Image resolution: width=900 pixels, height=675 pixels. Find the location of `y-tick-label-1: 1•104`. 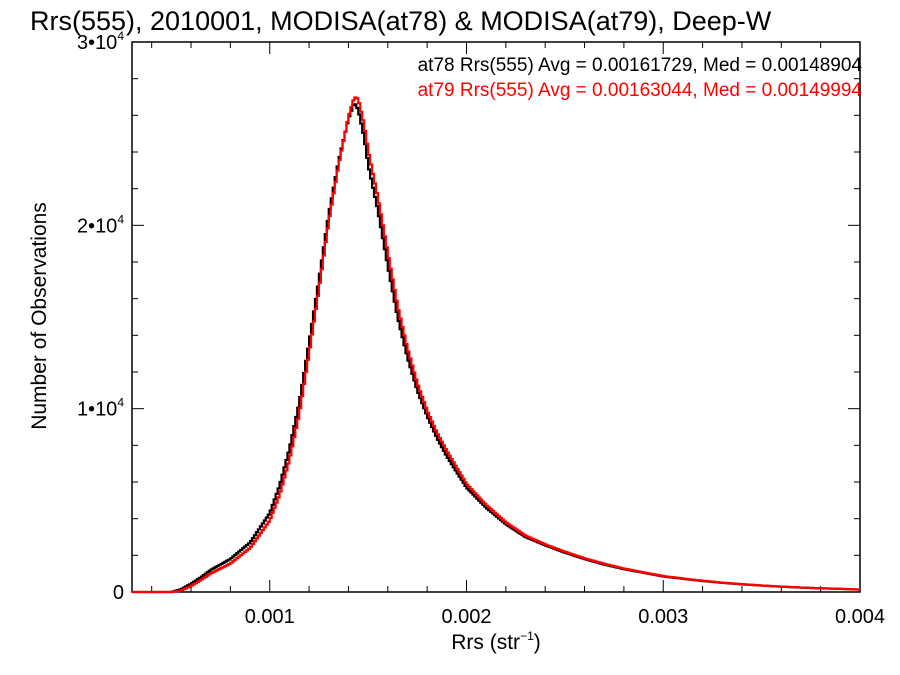

y-tick-label-1: 1•104 is located at coordinates (100, 408).